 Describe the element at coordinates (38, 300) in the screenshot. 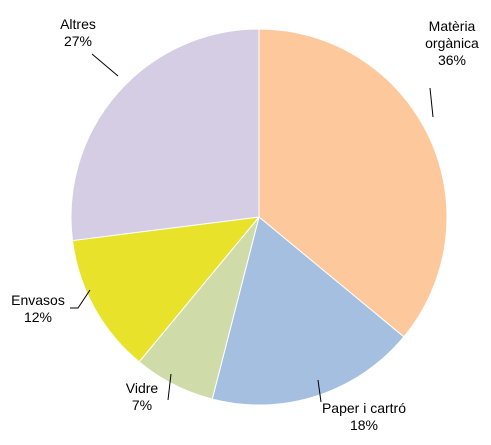

I see `category-label: Envasos` at that location.